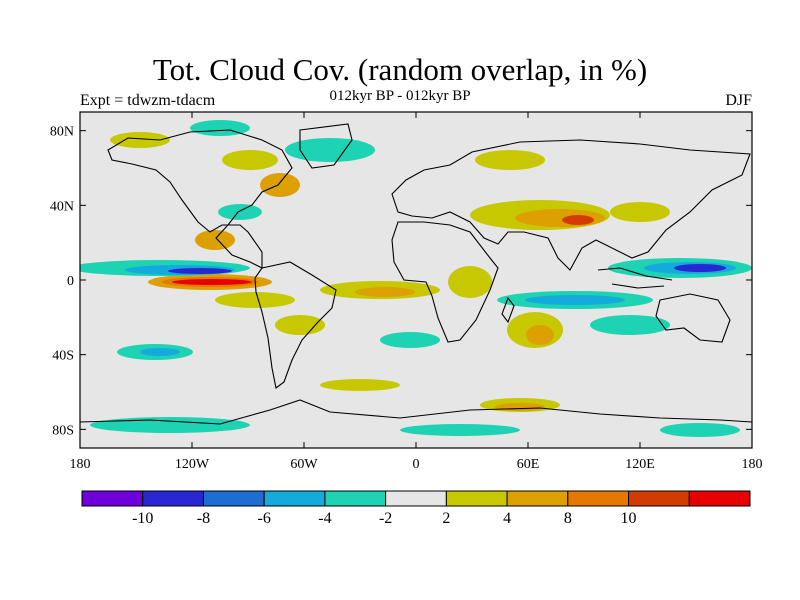 Image resolution: width=800 pixels, height=600 pixels. Describe the element at coordinates (446, 518) in the screenshot. I see `colorbar-label: 2` at that location.